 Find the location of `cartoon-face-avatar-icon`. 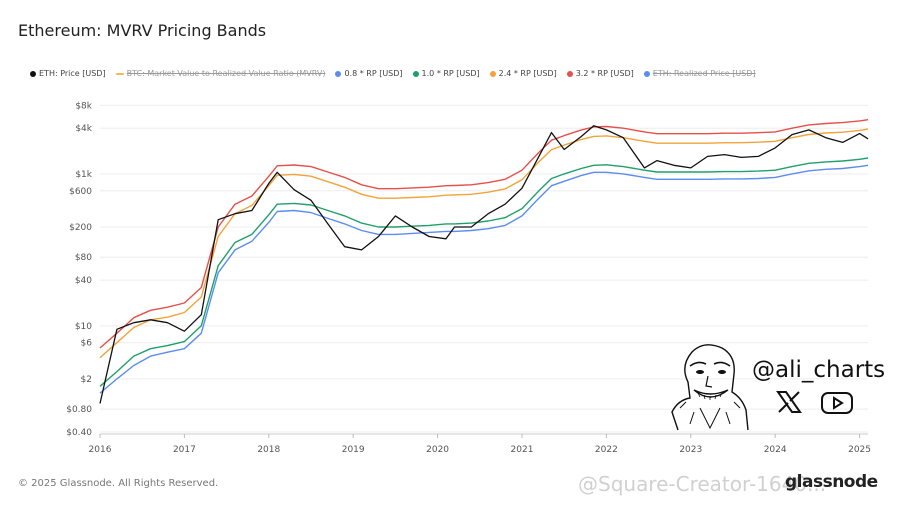

cartoon-face-avatar-icon is located at coordinates (710, 387).